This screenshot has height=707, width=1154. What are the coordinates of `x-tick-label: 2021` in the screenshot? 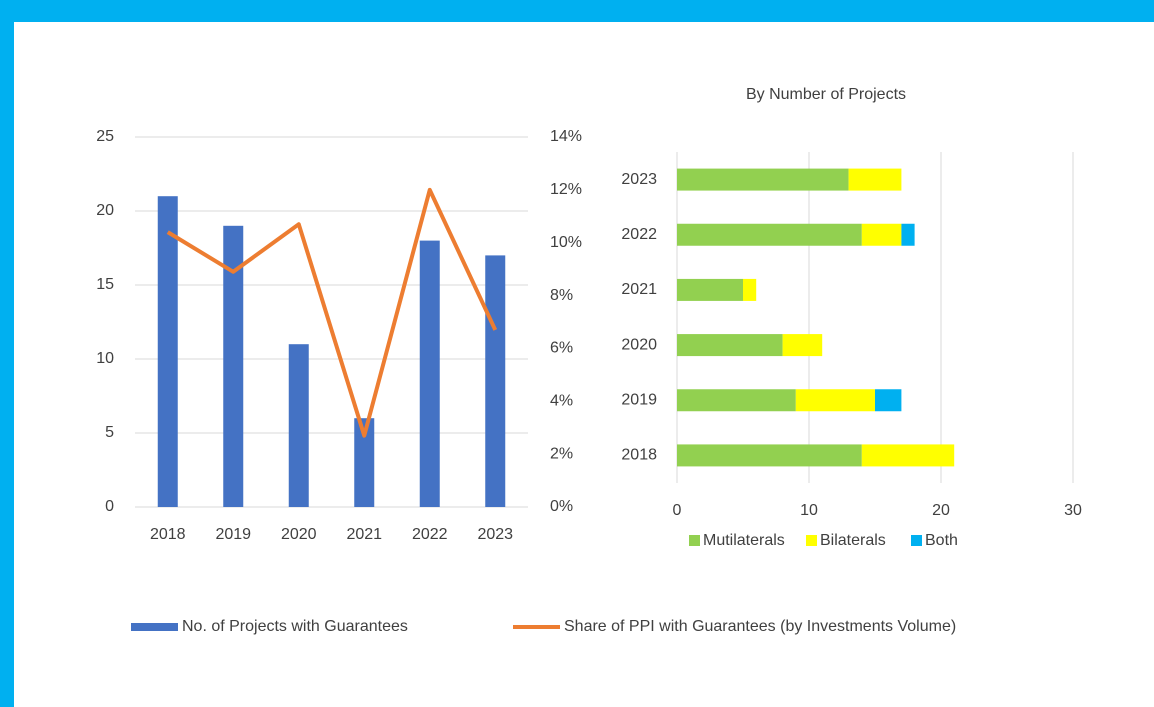 It's located at (364, 534).